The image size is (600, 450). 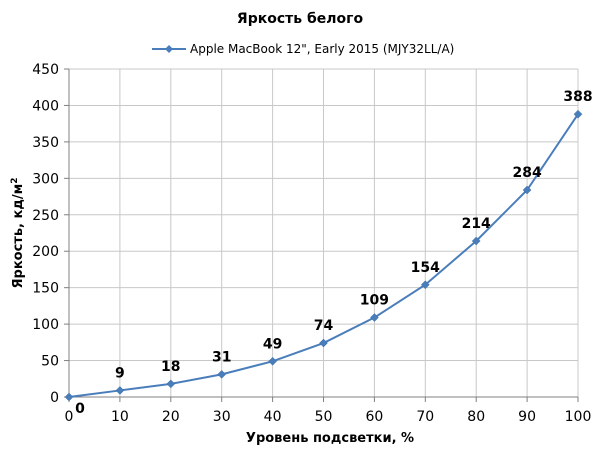 What do you see at coordinates (272, 344) in the screenshot?
I see `data-label: 49` at bounding box center [272, 344].